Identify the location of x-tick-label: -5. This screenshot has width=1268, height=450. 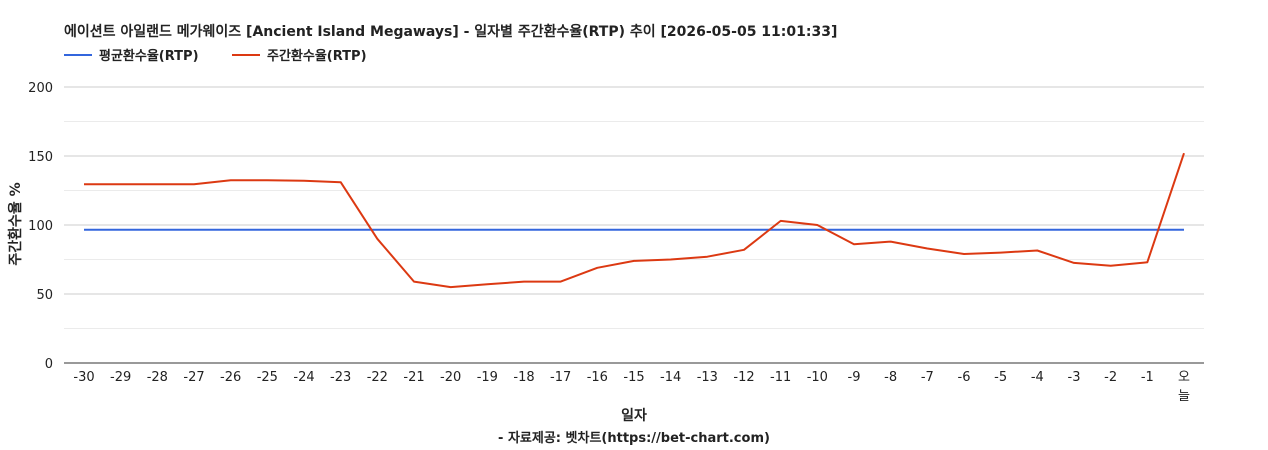
(1000, 377).